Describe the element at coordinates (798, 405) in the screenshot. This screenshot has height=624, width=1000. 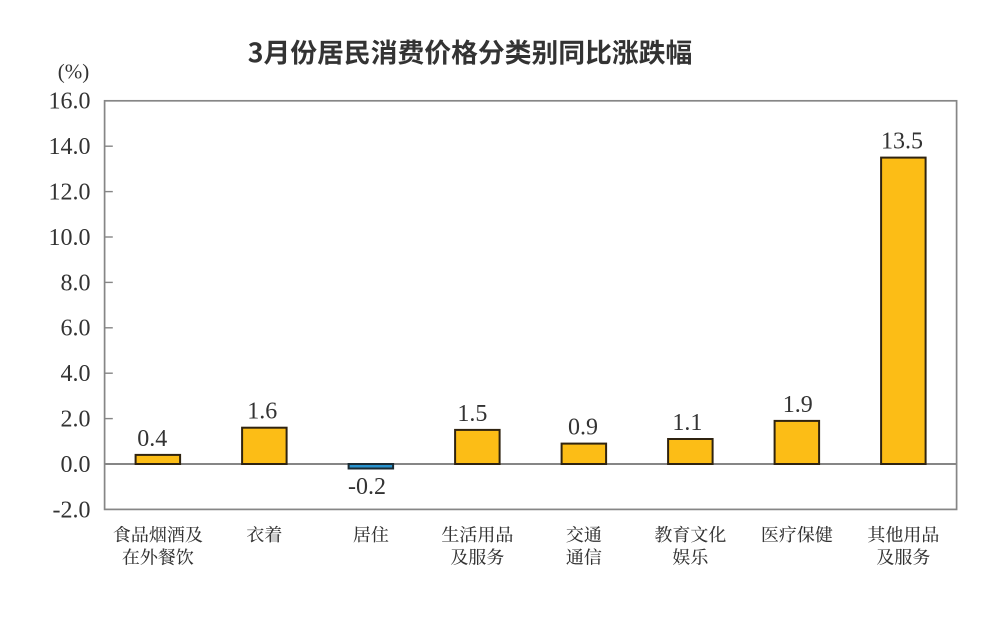
I see `svg-text: 1.9` at that location.